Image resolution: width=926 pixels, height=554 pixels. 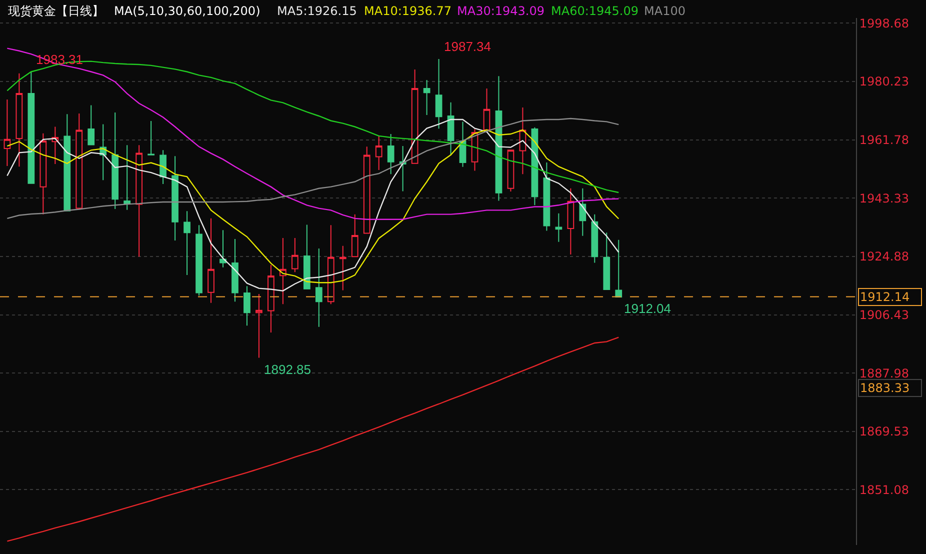 What do you see at coordinates (884, 315) in the screenshot?
I see `y-tick-label: 1906.43` at bounding box center [884, 315].